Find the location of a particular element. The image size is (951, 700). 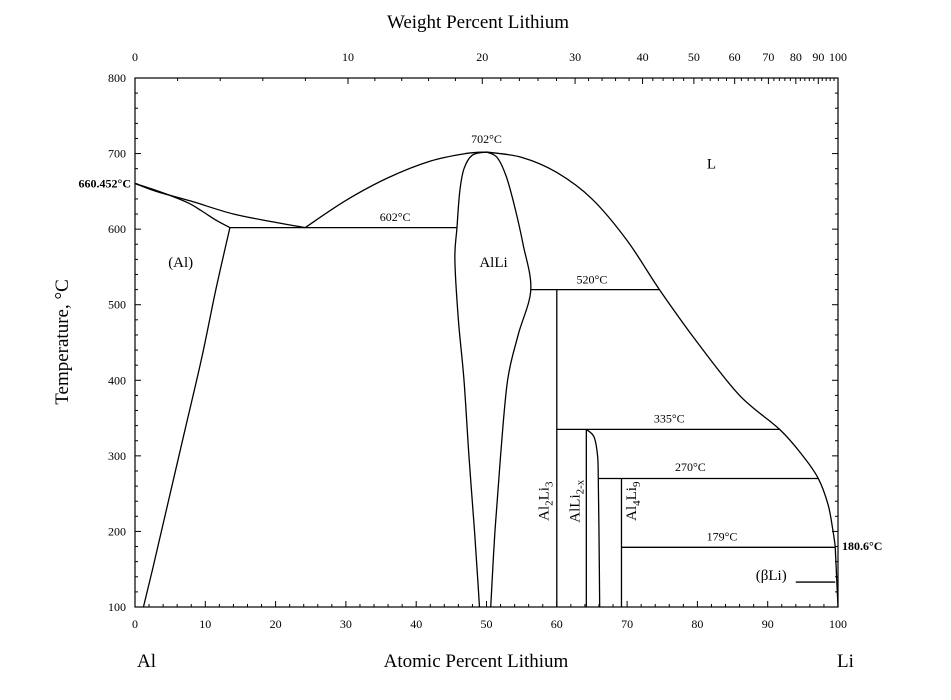

temperature-annotation: 602°C is located at coordinates (395, 217).